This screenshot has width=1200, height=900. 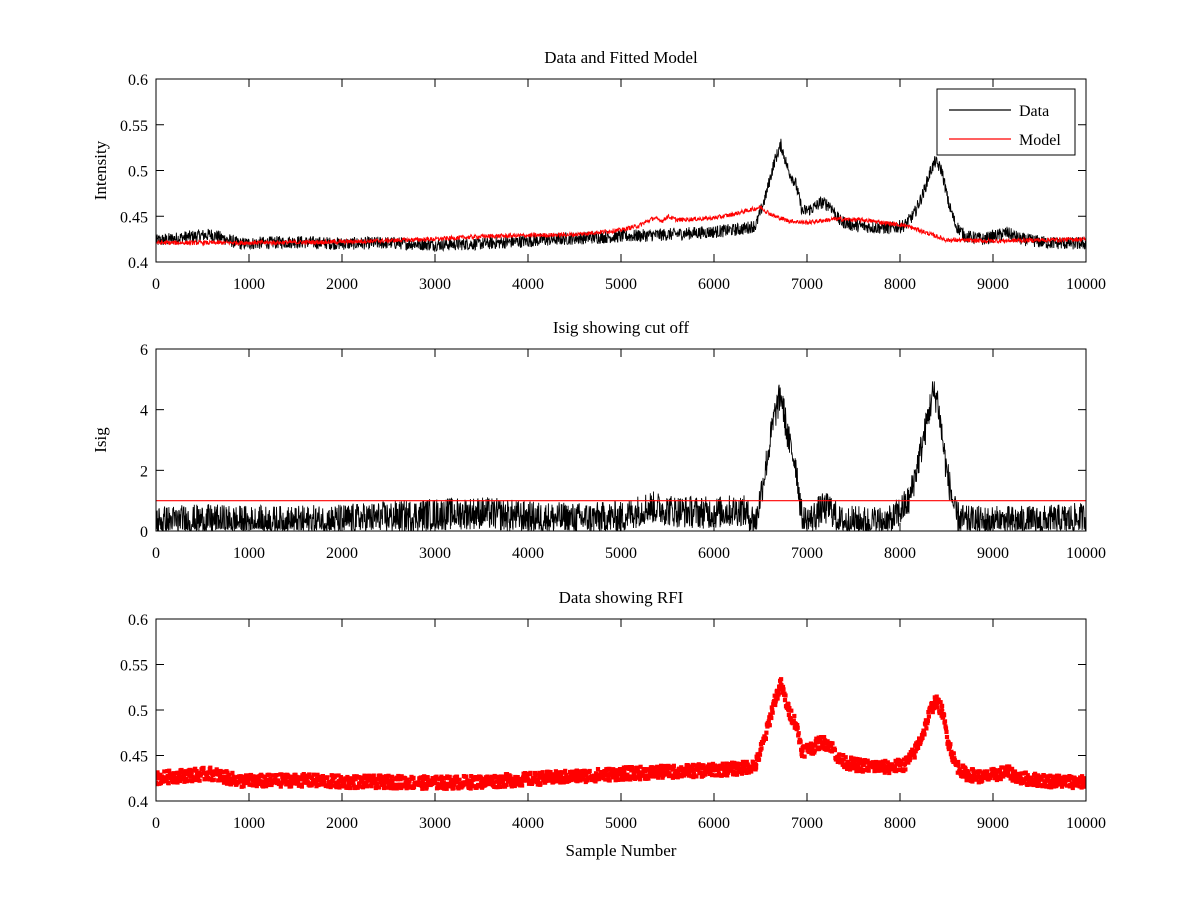 What do you see at coordinates (342, 284) in the screenshot?
I see `x-tick-label: 2000` at bounding box center [342, 284].